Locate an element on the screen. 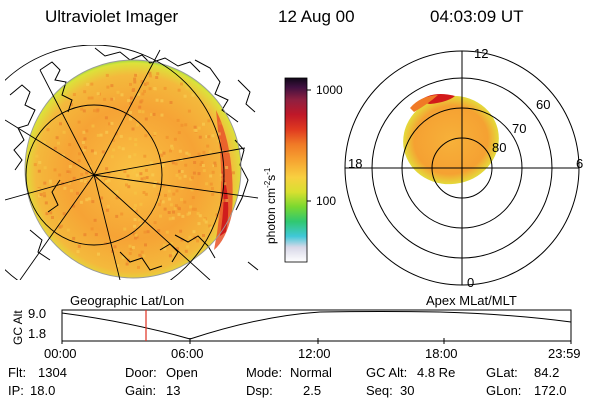 This screenshot has width=600, height=400. mlt-label-6: 6 is located at coordinates (580, 163).